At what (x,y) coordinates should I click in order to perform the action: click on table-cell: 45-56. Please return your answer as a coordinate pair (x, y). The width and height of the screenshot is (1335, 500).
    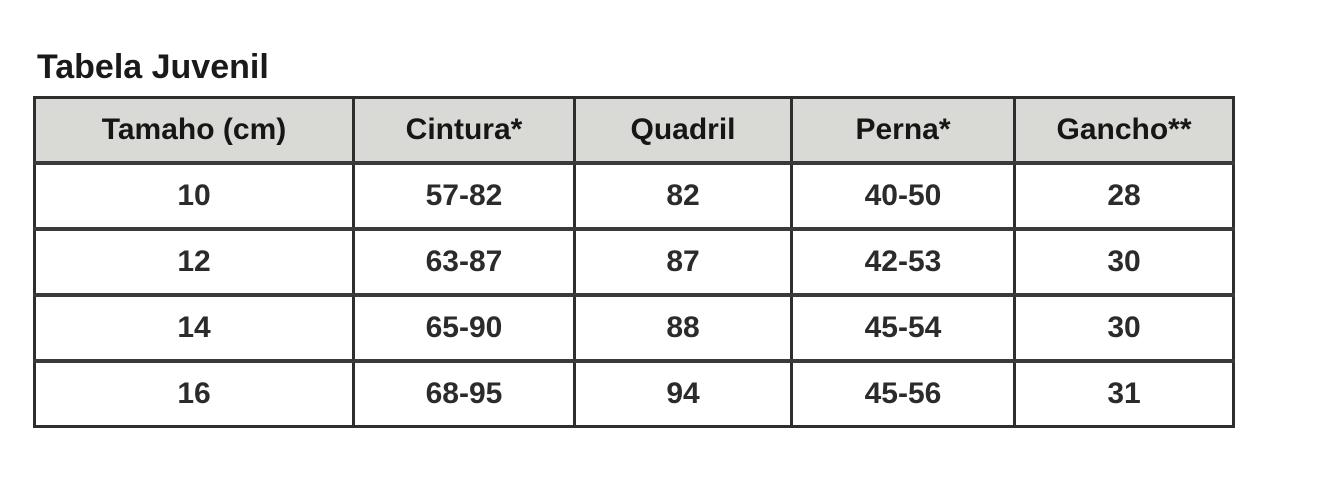
    Looking at the image, I should click on (903, 393).